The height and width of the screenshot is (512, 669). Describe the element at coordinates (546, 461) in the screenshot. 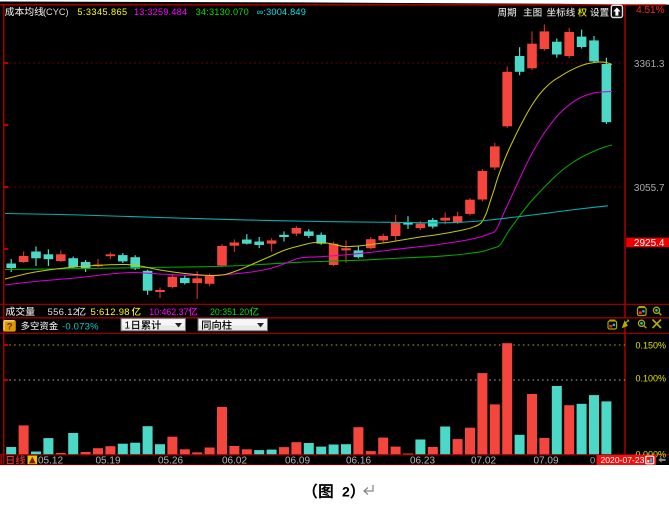

I see `svg-text: 07.09` at that location.